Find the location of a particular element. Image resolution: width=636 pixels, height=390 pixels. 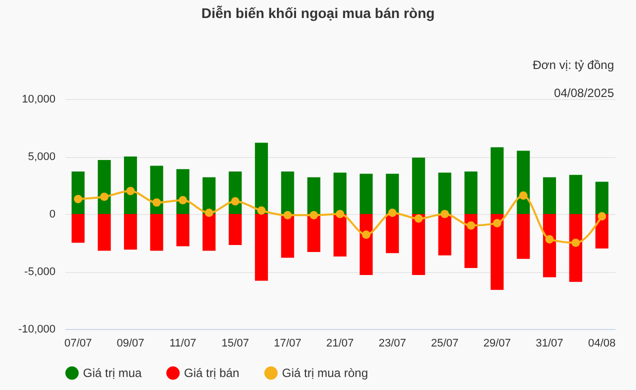

x-tick-label: 04/08 is located at coordinates (602, 344).